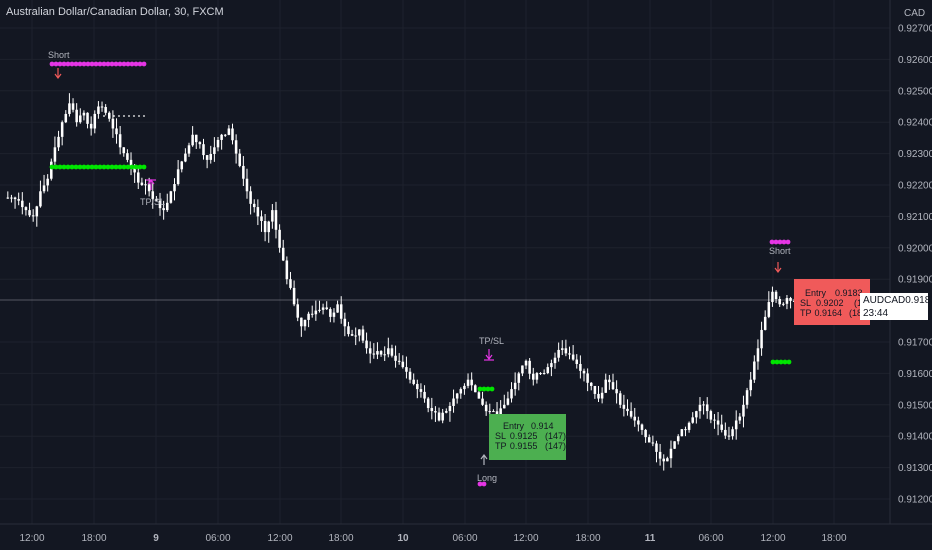  What do you see at coordinates (464, 538) in the screenshot?
I see `time-tick-label: 06:00` at bounding box center [464, 538].